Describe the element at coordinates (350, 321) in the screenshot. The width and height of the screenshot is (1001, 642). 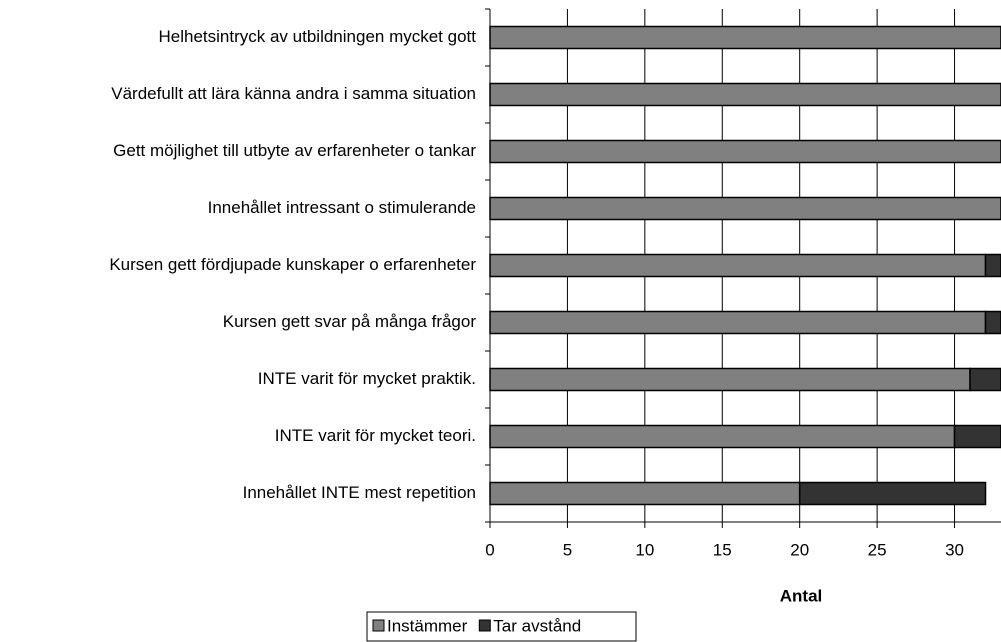
I see `y-tick-label: Kursen gett svar på många frågor` at that location.